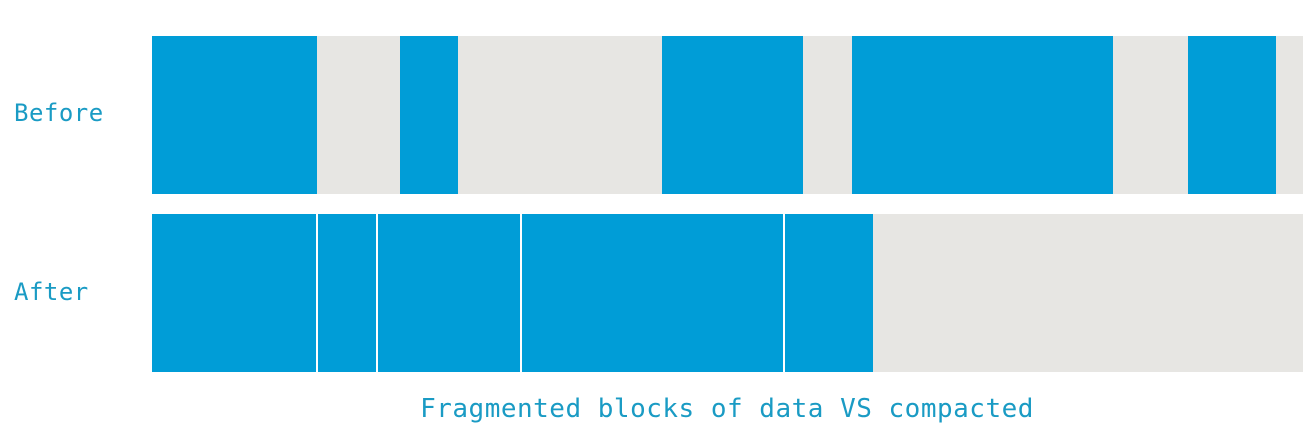  I want to click on row-label-after: After, so click(51, 292).